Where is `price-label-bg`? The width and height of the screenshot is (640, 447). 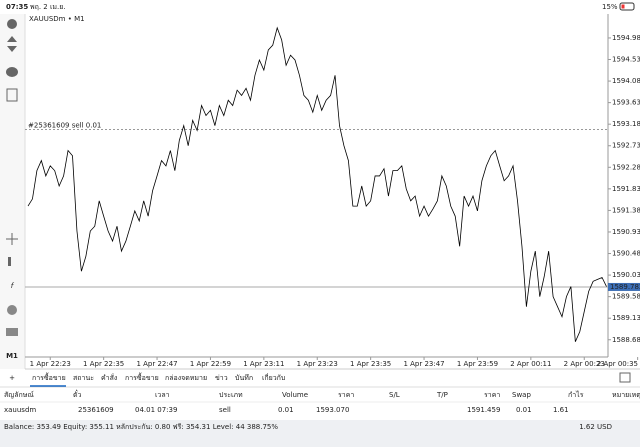 price-label-bg is located at coordinates (624, 286).